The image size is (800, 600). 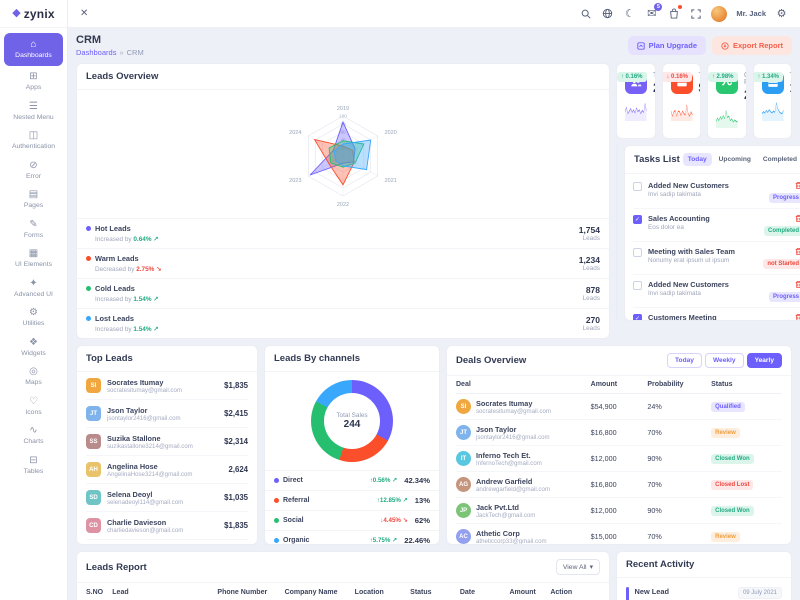 What do you see at coordinates (772, 101) in the screenshot?
I see `stat-card-total-deals: ↑ 1.34% Total Deals 12,644` at bounding box center [772, 101].